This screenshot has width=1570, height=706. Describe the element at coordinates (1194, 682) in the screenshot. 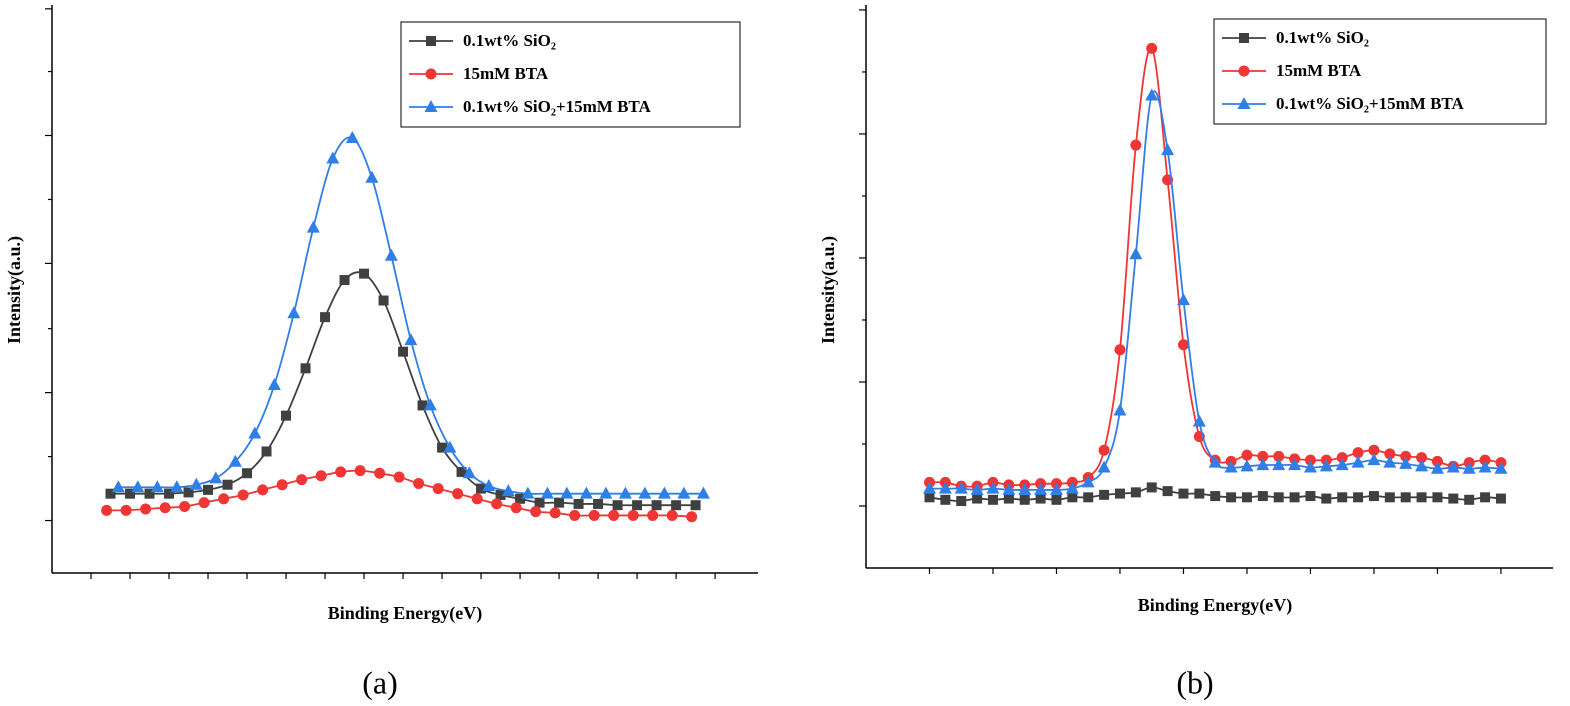

I see `caption: (b)` at that location.